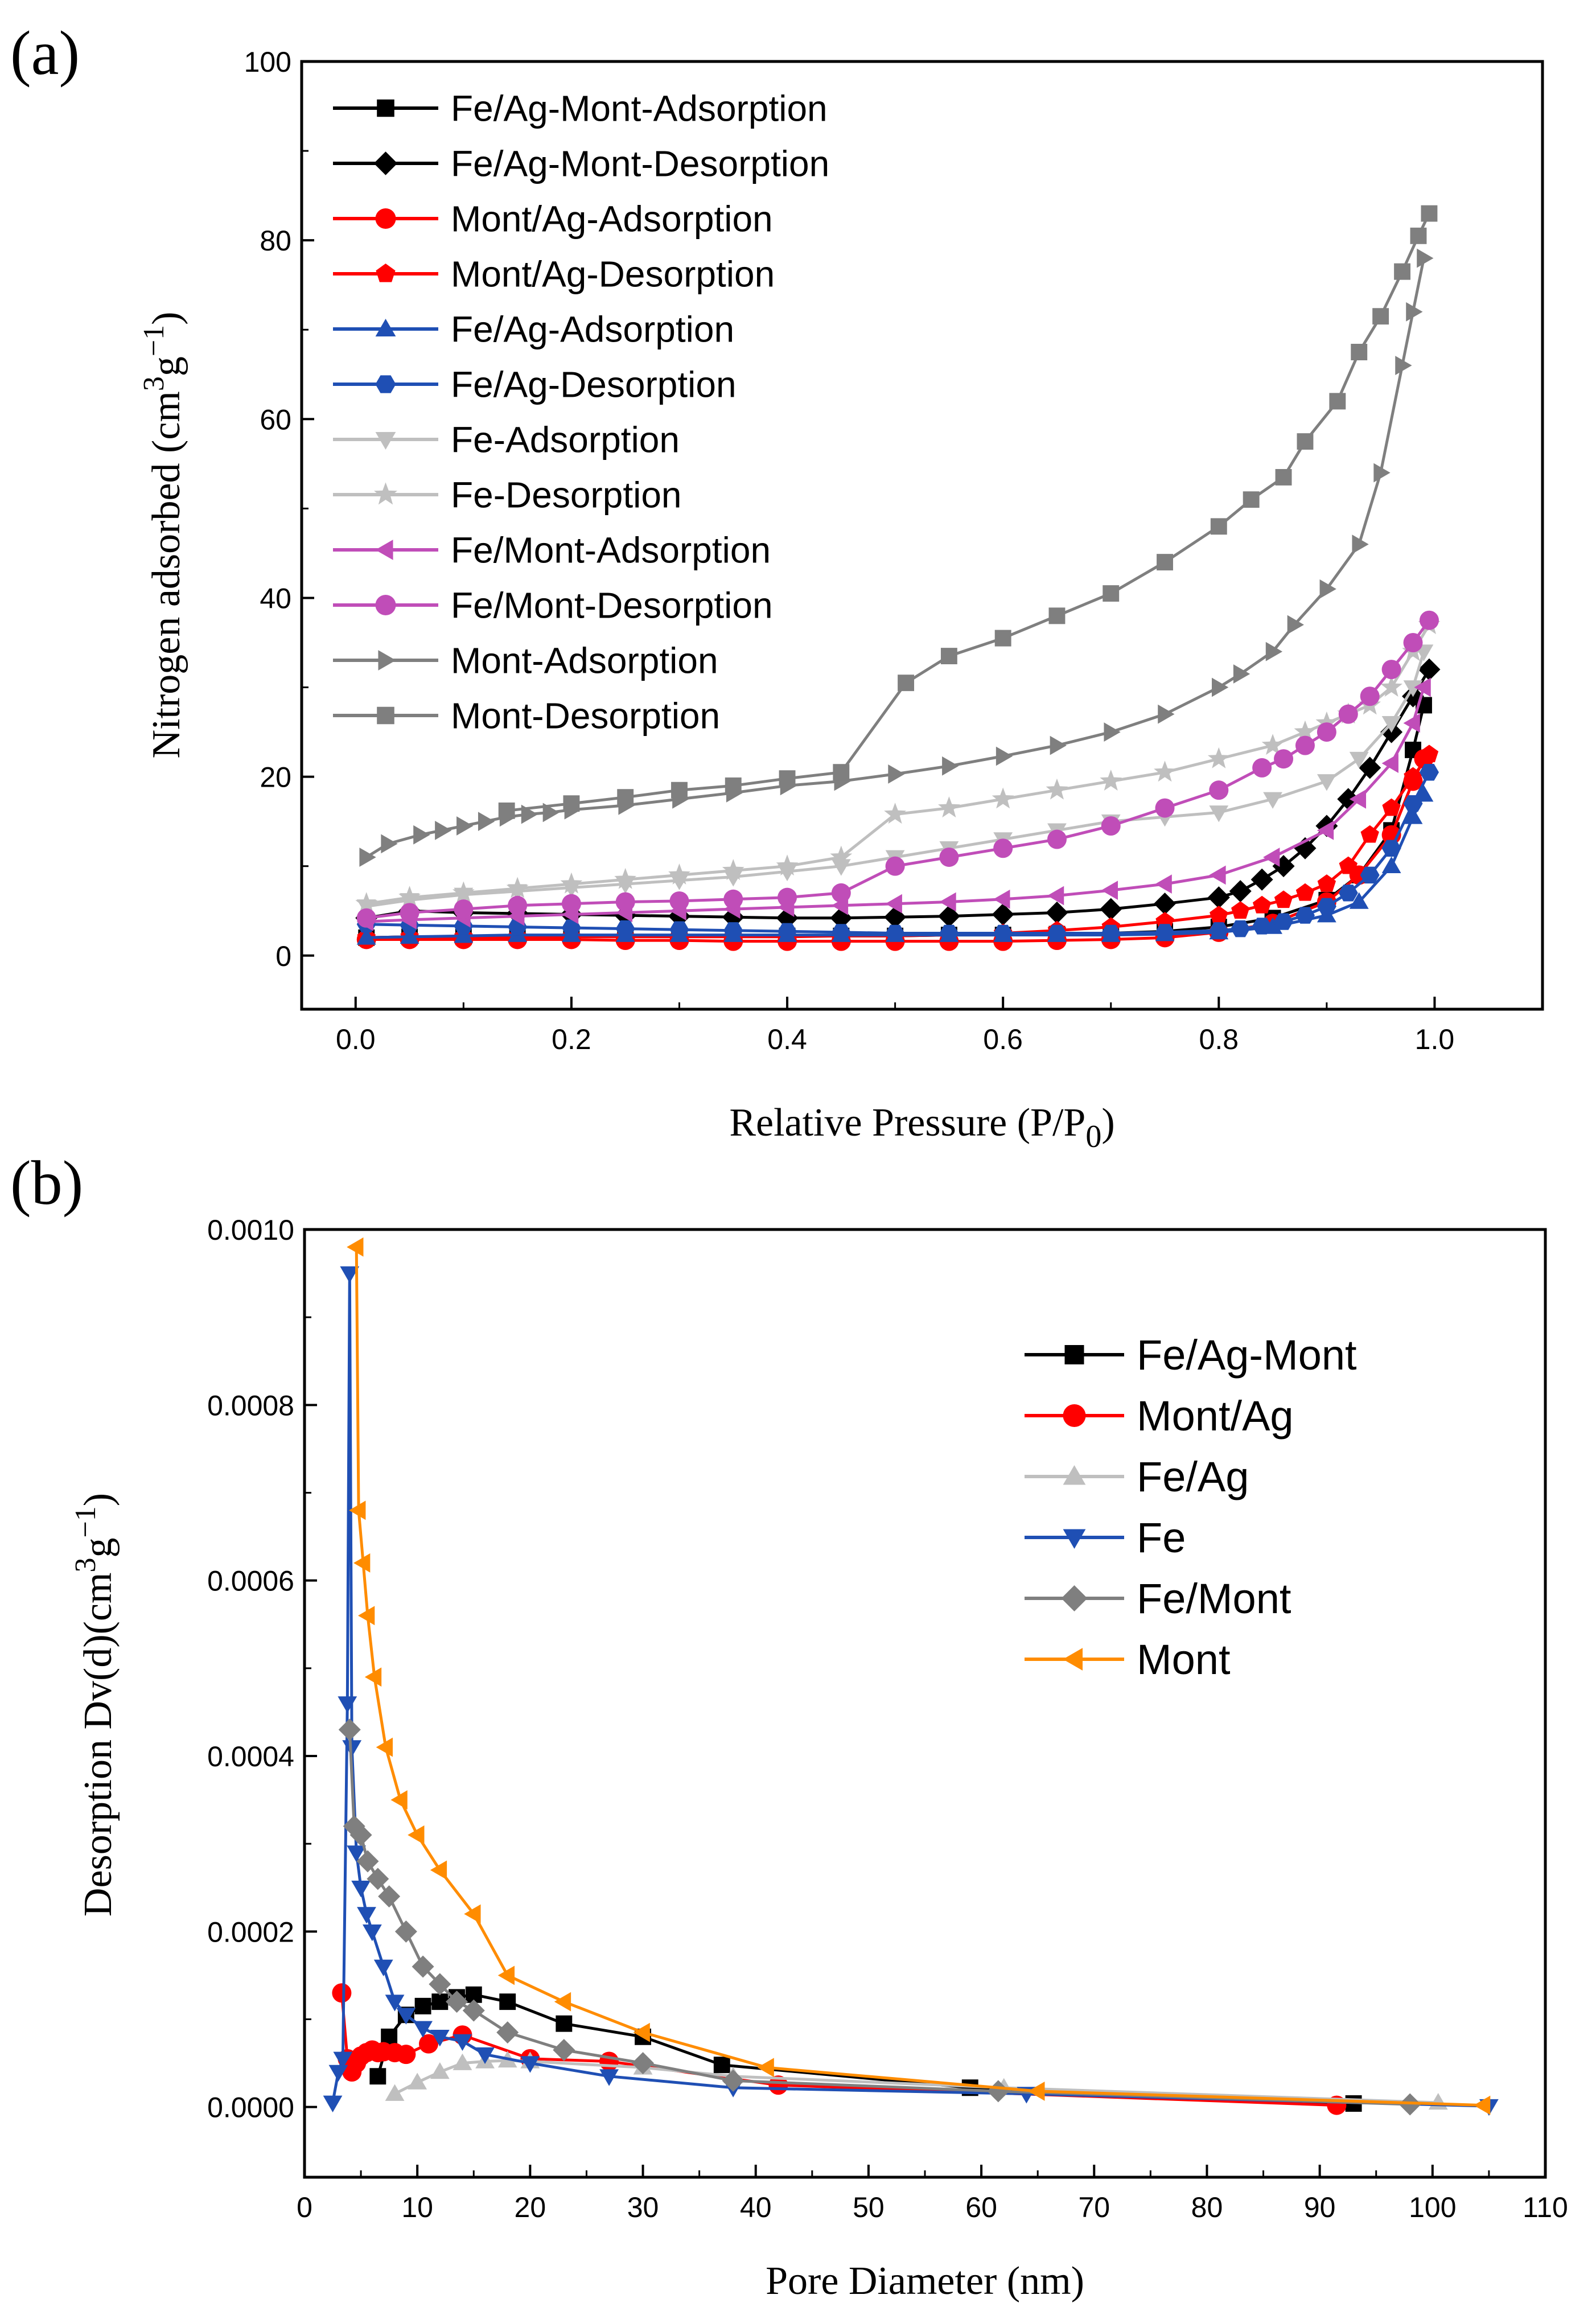 The width and height of the screenshot is (1596, 2307). I want to click on x-tick-label: 80, so click(1207, 2207).